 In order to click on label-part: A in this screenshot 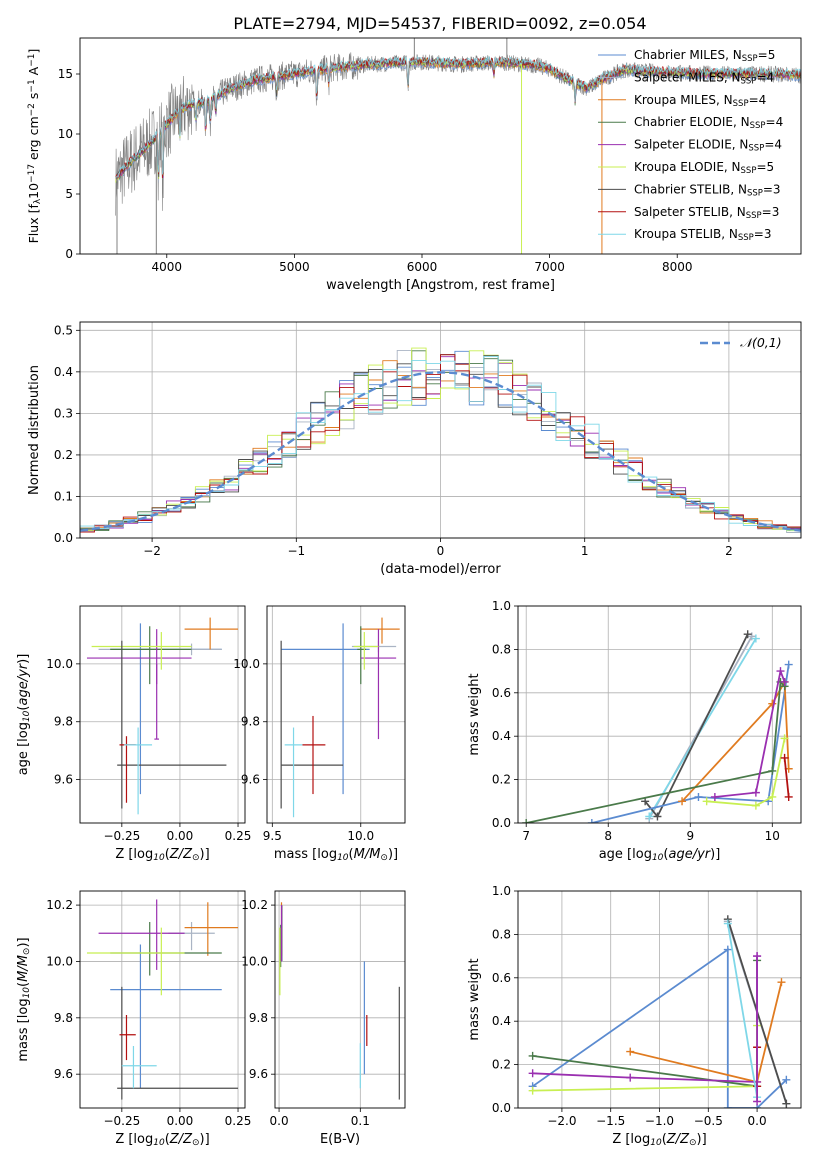, I will do `click(33, 72)`.